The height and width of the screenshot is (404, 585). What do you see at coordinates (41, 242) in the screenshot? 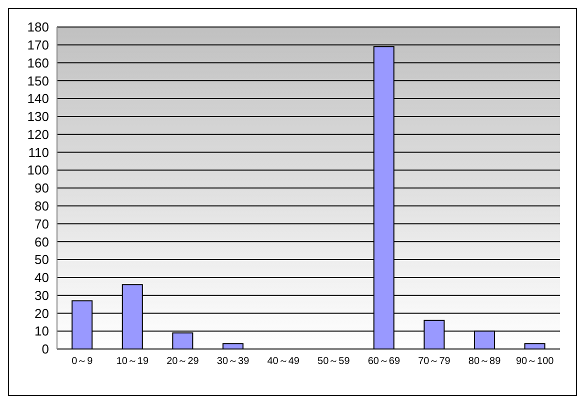
I see `y-tick-label: 60` at bounding box center [41, 242].